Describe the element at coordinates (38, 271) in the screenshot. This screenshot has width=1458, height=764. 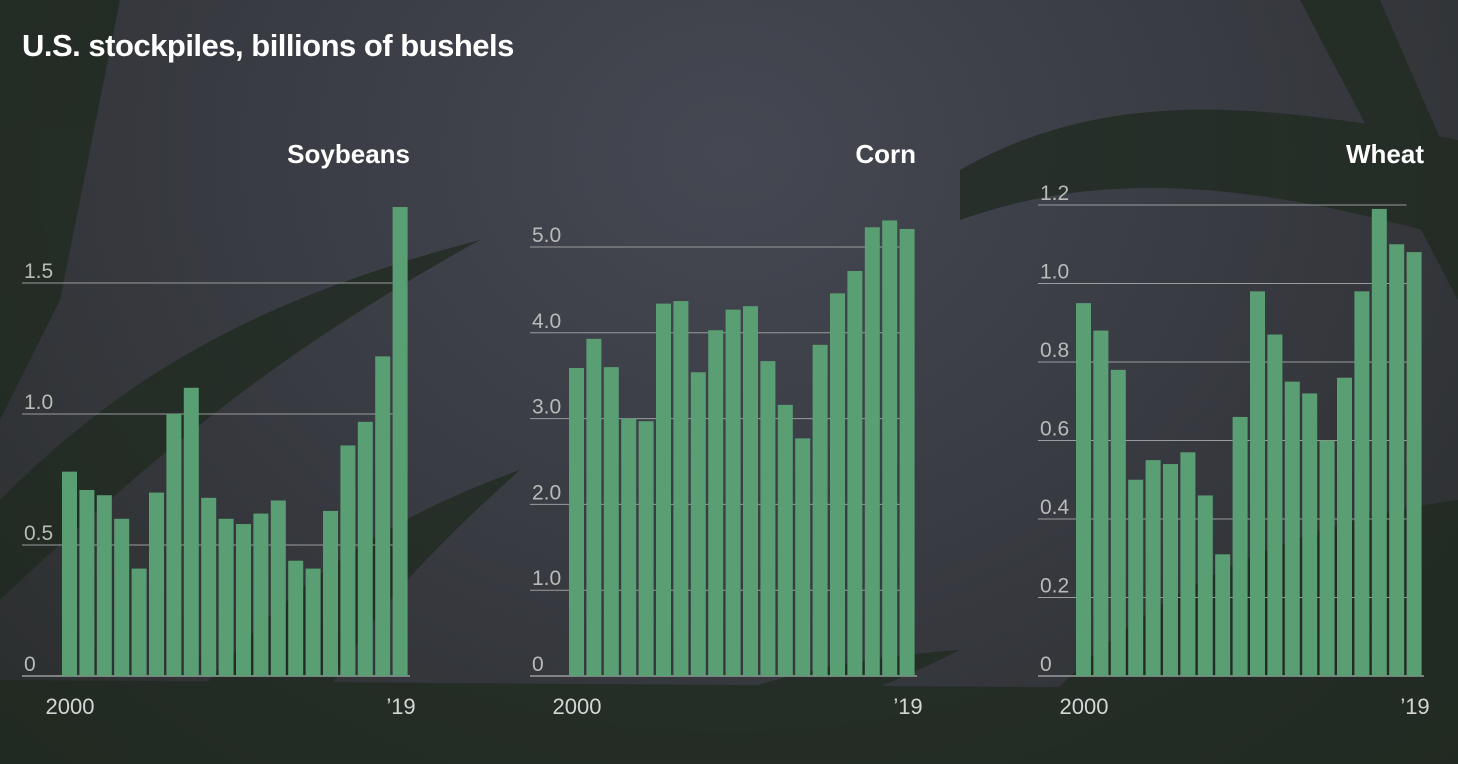
I see `y-tick-label: 1.5` at that location.